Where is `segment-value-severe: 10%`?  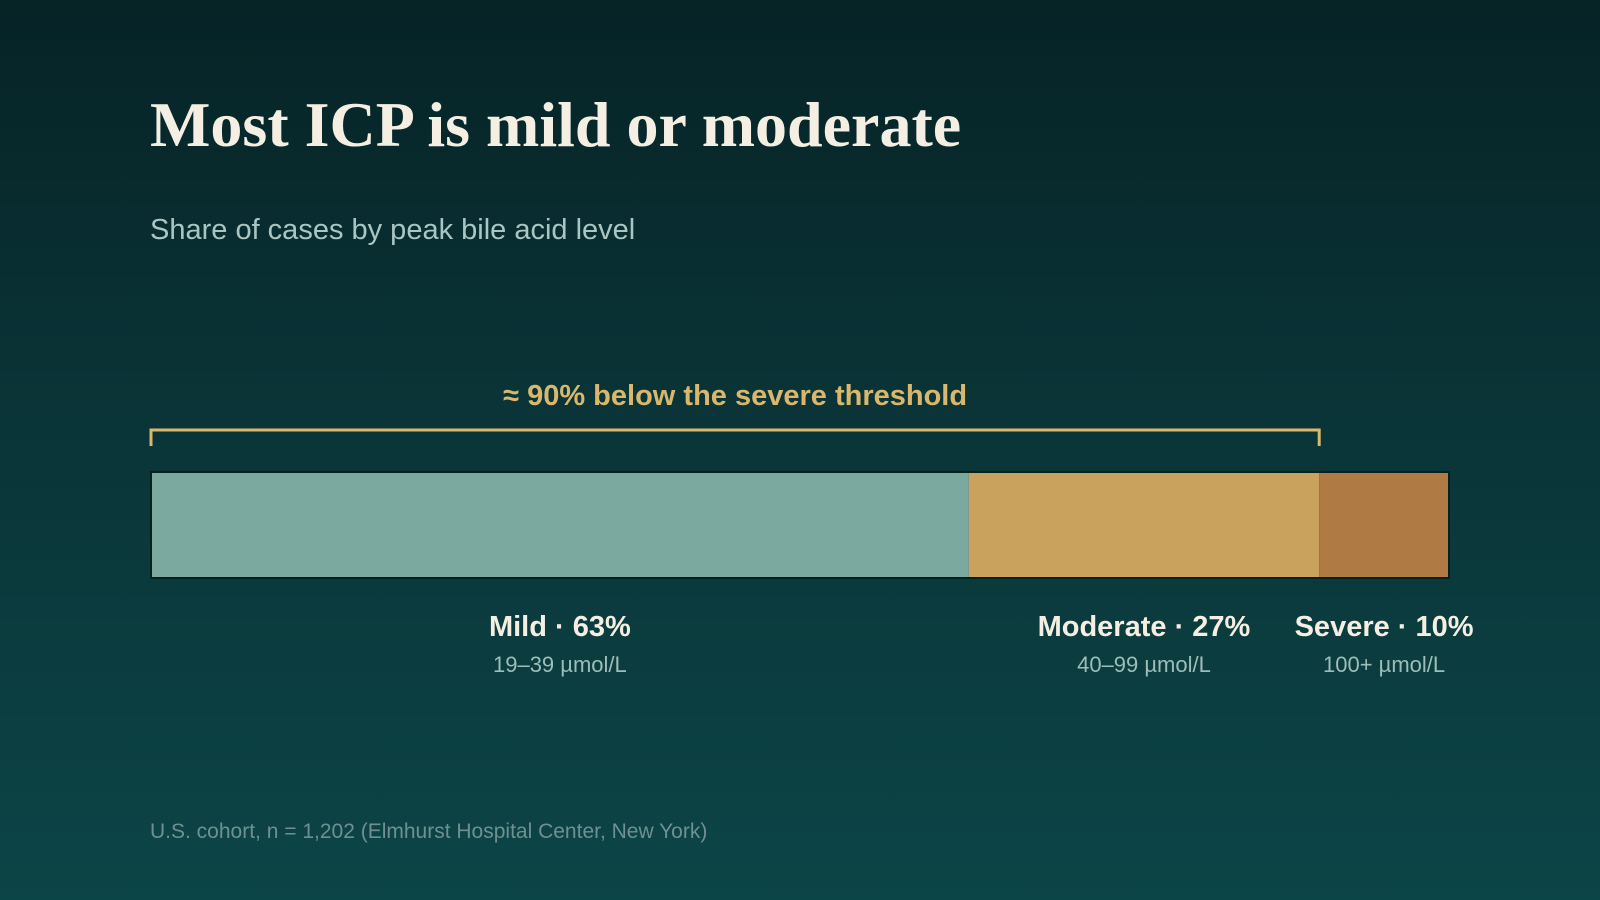 segment-value-severe: 10% is located at coordinates (1445, 627).